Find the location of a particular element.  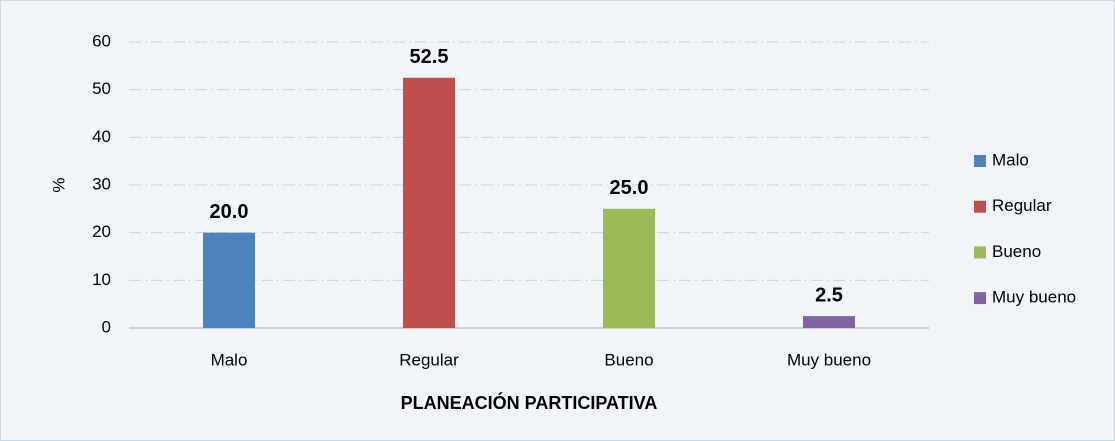

data-label: 2.5 is located at coordinates (829, 295).